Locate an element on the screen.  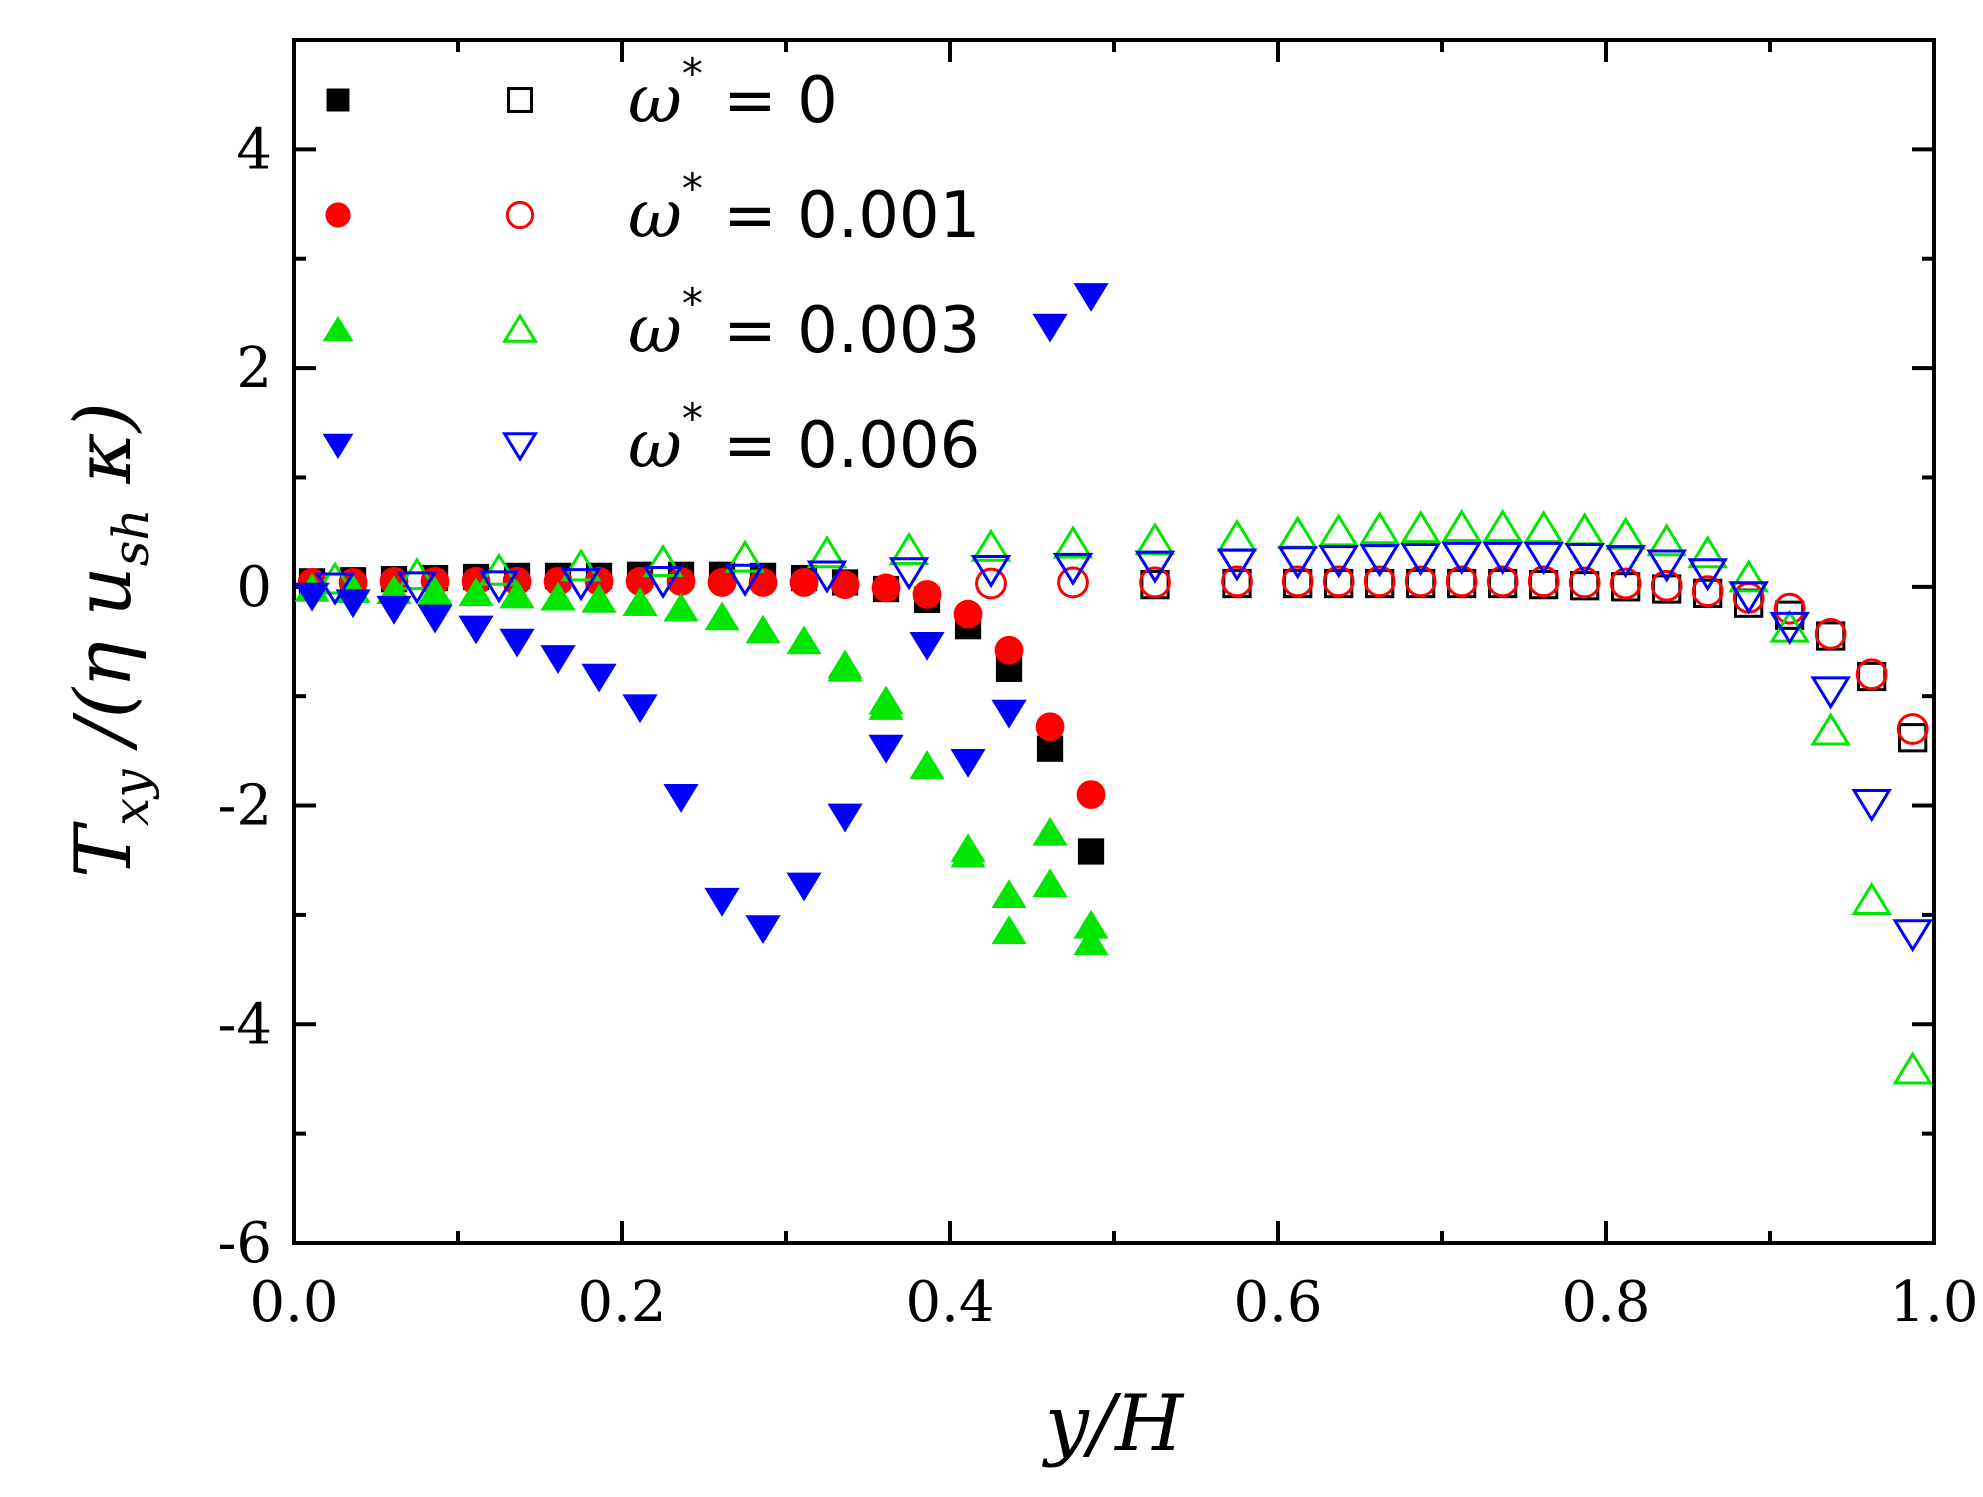
y-tick-label: 0 is located at coordinates (254, 587).